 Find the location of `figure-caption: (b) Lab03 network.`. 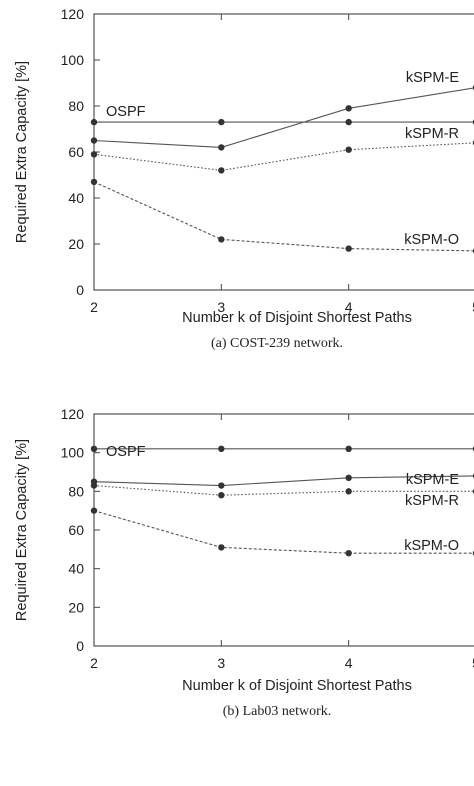

figure-caption: (b) Lab03 network. is located at coordinates (277, 711).